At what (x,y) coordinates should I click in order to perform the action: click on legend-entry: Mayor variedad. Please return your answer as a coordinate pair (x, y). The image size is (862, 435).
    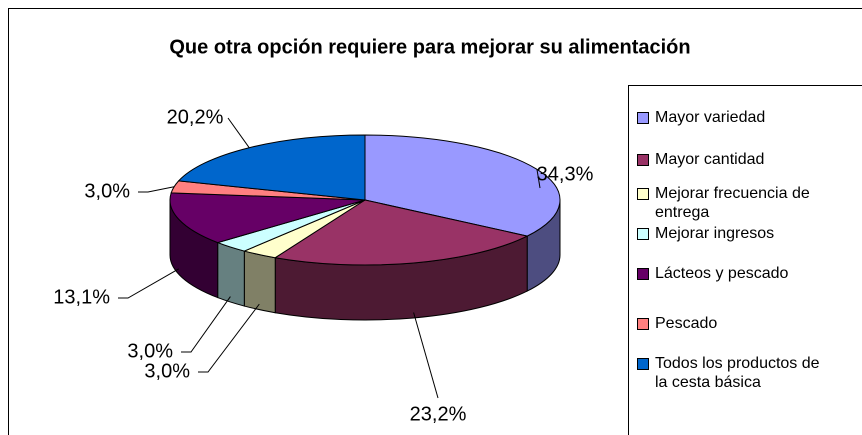
    Looking at the image, I should click on (731, 117).